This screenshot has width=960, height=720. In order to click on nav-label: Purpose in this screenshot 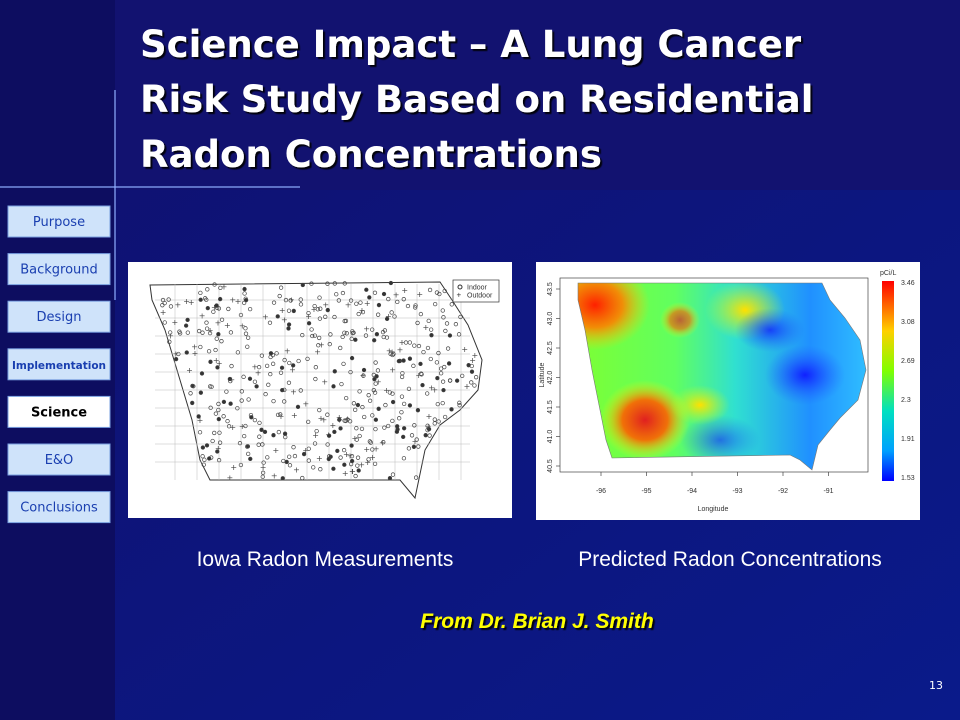, I will do `click(59, 222)`.